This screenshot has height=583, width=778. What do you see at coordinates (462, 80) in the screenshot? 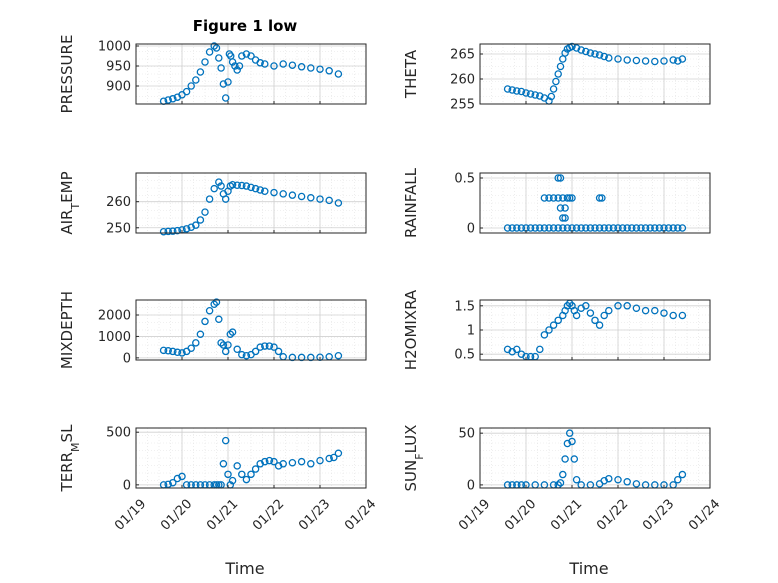
I see `y-tick-label: 260` at bounding box center [462, 80].